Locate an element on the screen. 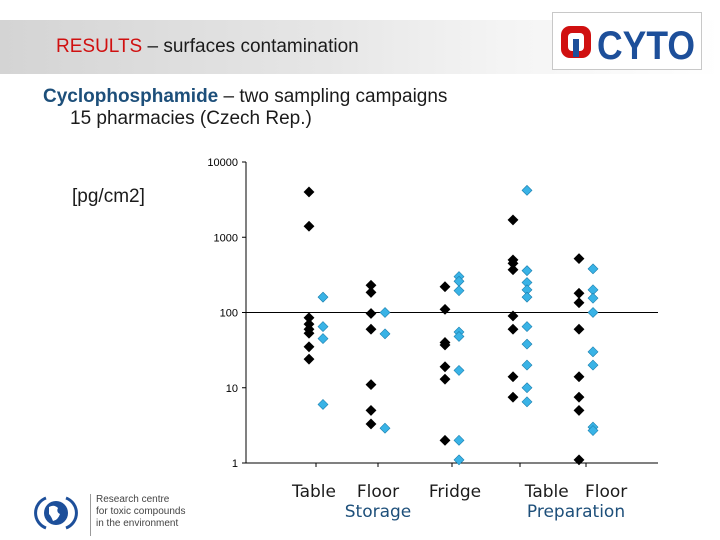  footer-line: for toxic compounds is located at coordinates (141, 511).